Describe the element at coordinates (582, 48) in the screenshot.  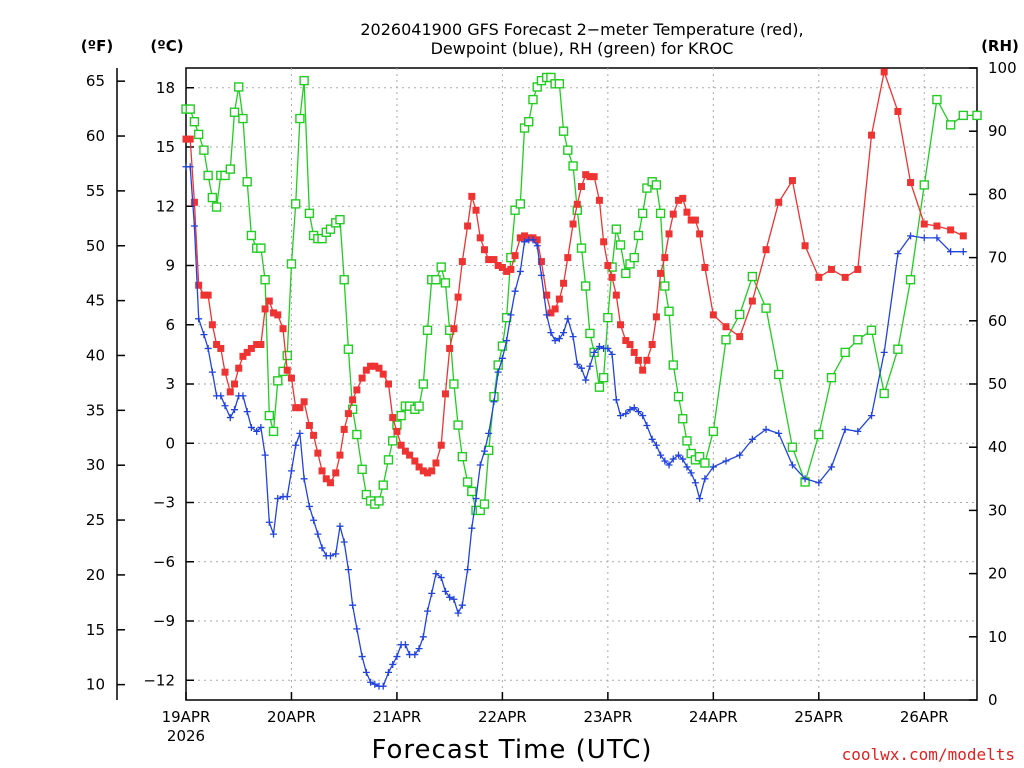
I see `chart-title-line-2: Dewpoint (blue), RH (green) for KROC` at that location.